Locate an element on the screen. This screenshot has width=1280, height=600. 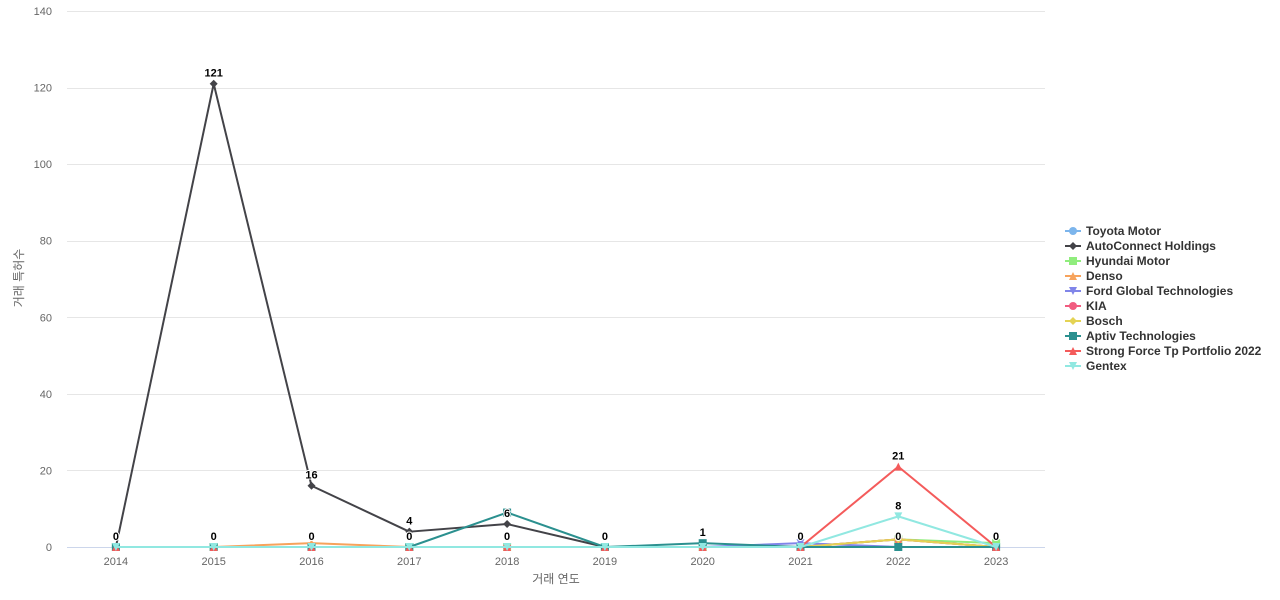
legend-item: Bosch is located at coordinates (1162, 320).